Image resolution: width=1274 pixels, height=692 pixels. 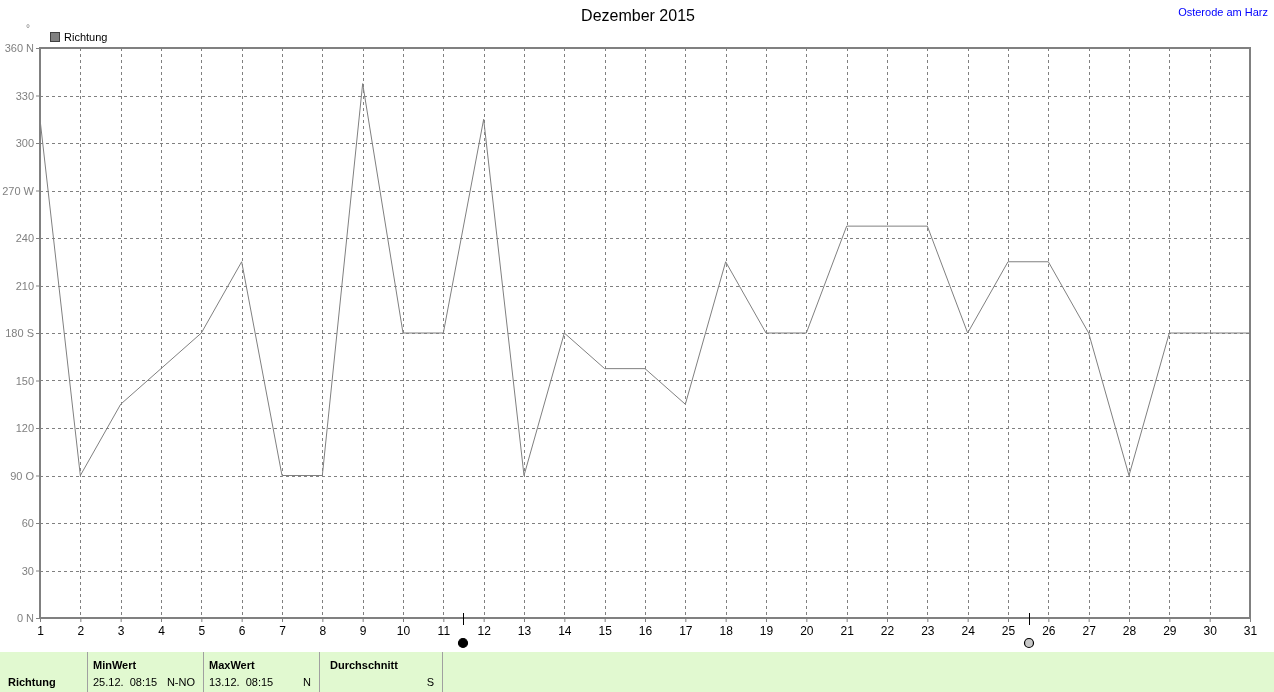 I want to click on x-tick-label: 5, so click(x=202, y=630).